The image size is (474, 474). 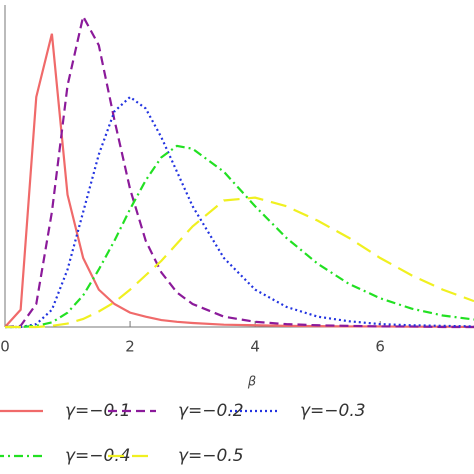 I want to click on x-tick-label: 6, so click(x=380, y=347).